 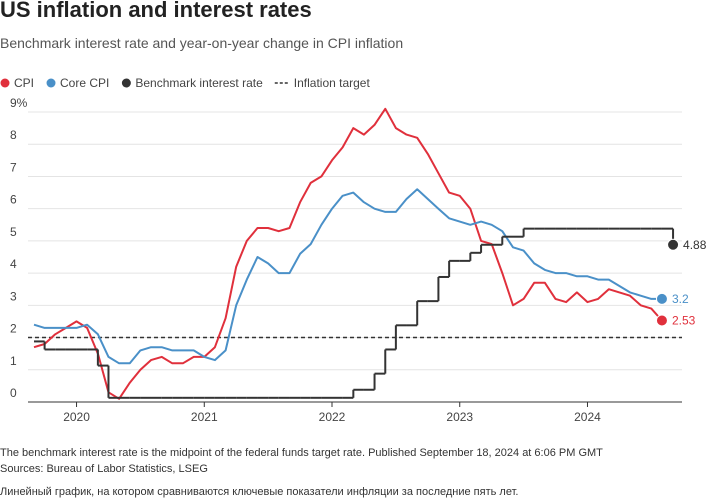 What do you see at coordinates (199, 83) in the screenshot?
I see `legend-label: Benchmark interest rate` at bounding box center [199, 83].